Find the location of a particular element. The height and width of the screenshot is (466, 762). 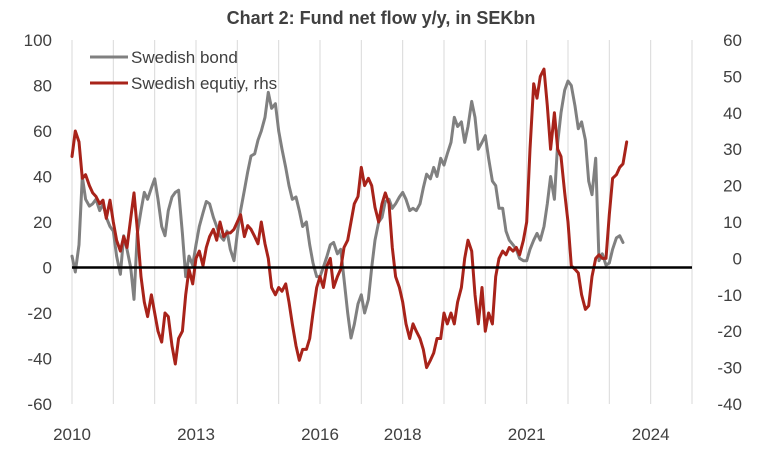

x-tick-label: 2018 is located at coordinates (403, 434).